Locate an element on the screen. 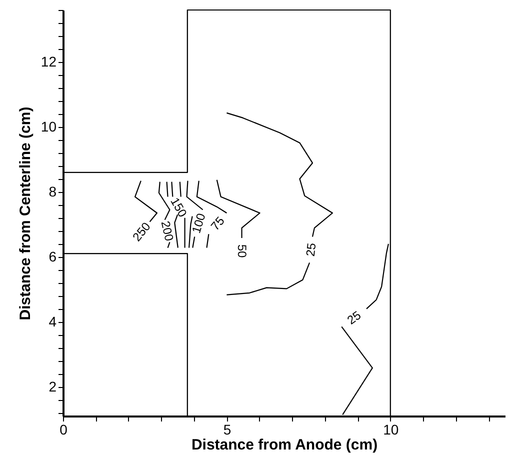 The image size is (510, 455). x-axis-title: Distance from Anode (cm) is located at coordinates (284, 445).